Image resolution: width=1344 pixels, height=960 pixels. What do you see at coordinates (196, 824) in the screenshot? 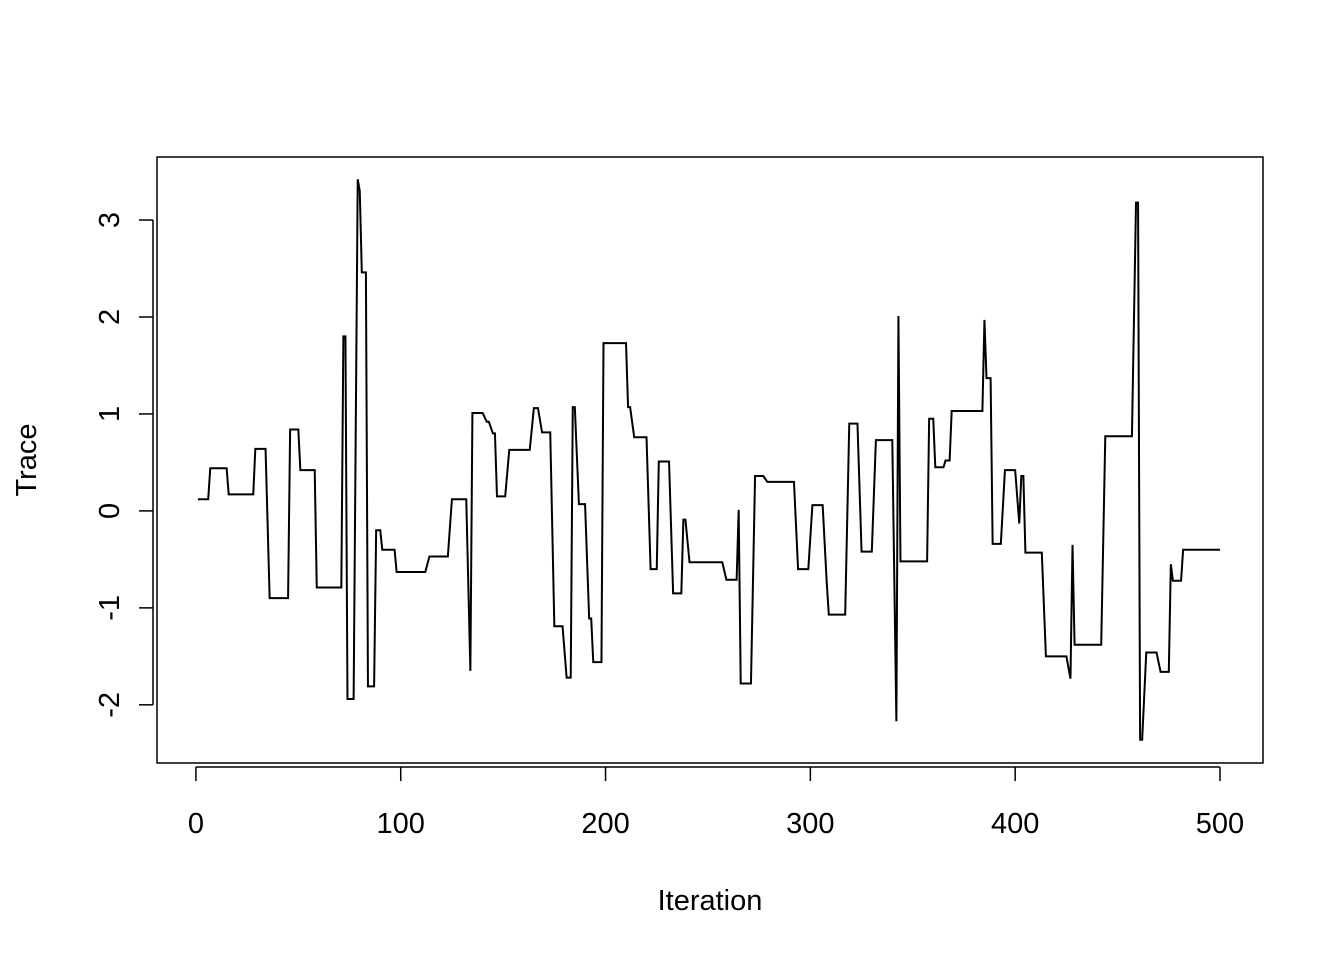
I see `x-tick-label: 0` at bounding box center [196, 824].